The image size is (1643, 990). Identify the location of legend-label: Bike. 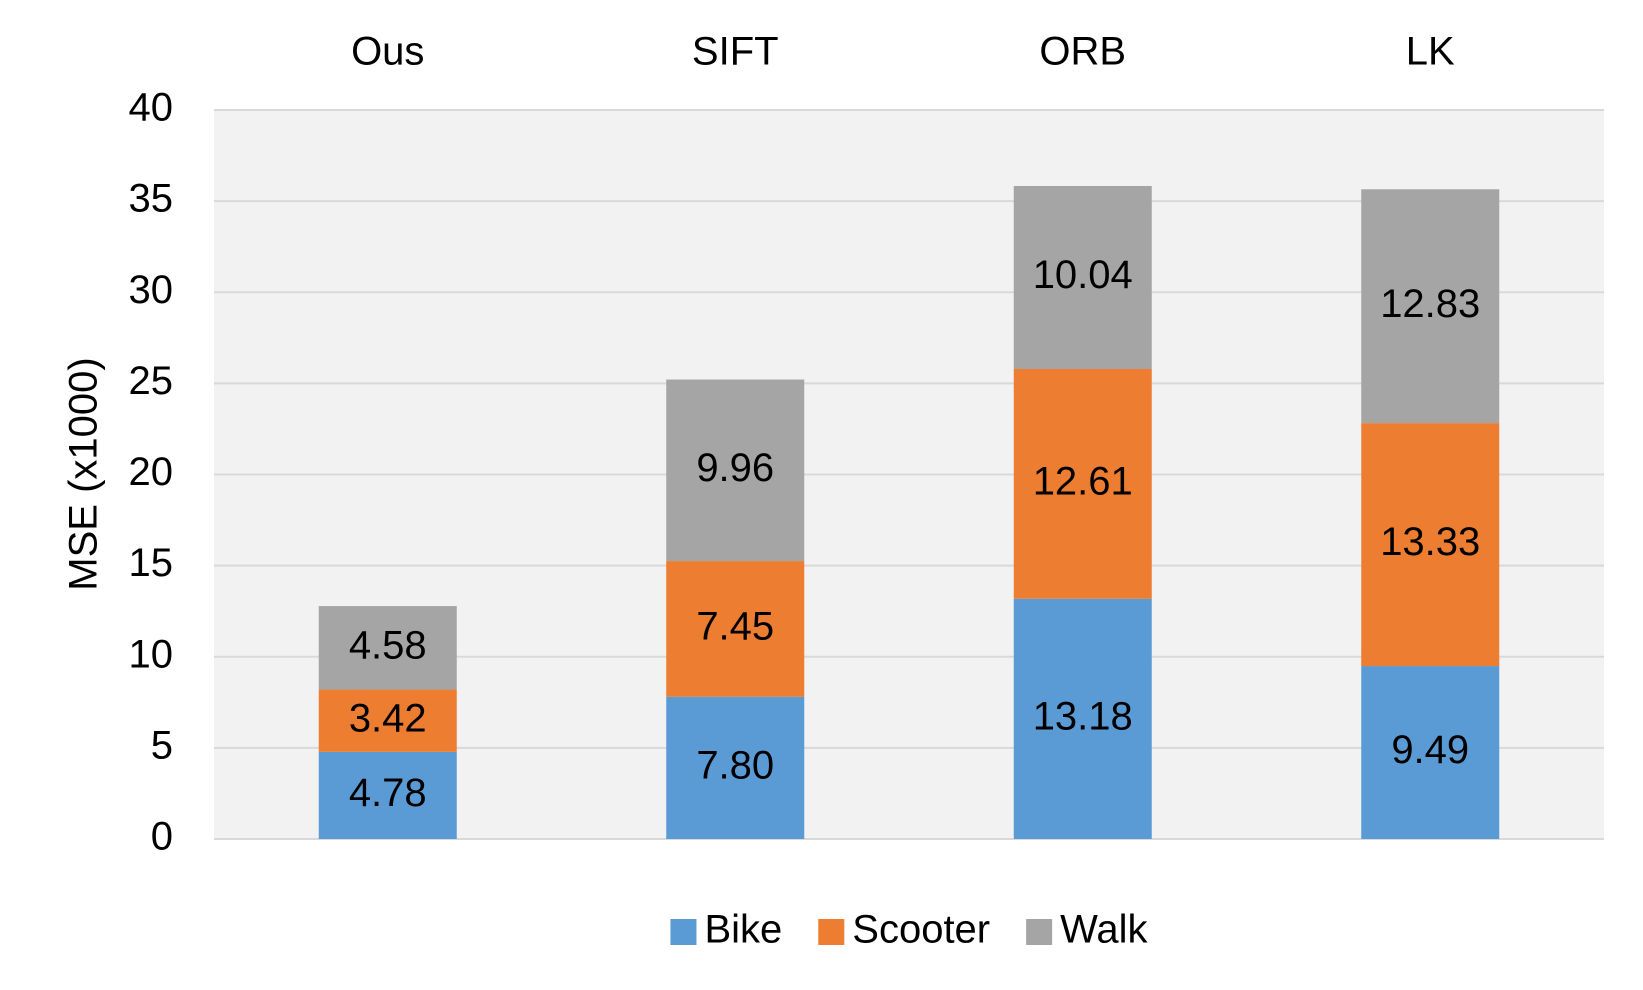
(743, 930).